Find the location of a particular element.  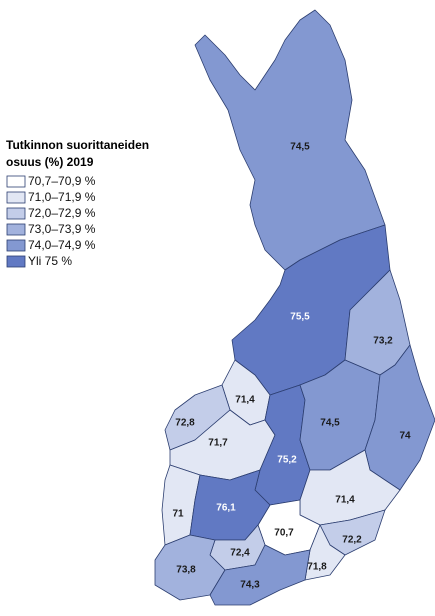

legend-label: 74,0–74,9 % is located at coordinates (62, 245).